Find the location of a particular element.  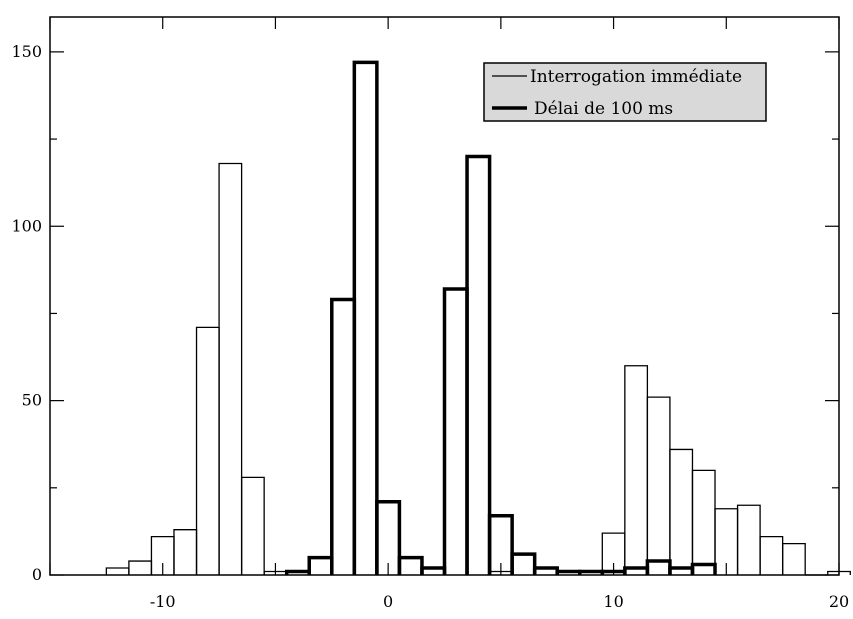

legend: Interrogation immédiate Délai de 100 ms is located at coordinates (625, 92).